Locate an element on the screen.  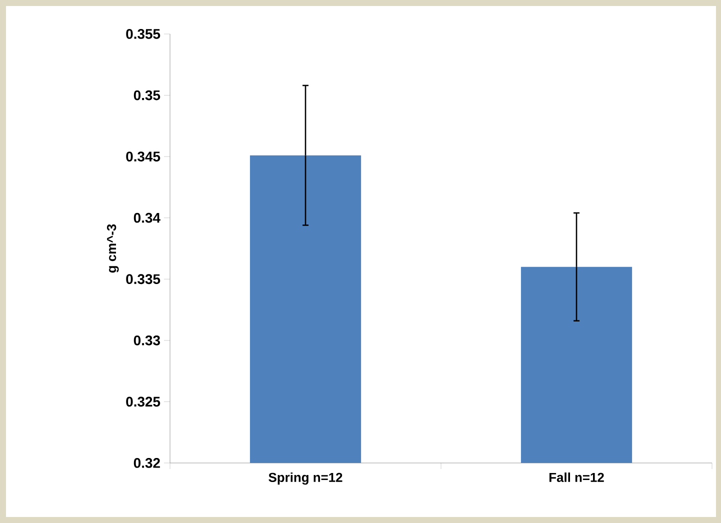
y-tick-label: 0.35 is located at coordinates (147, 95).